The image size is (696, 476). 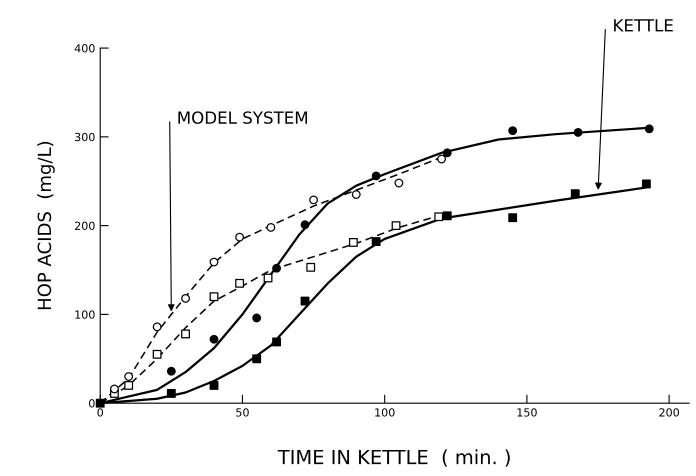 I want to click on annotation: MODEL SYSTEM, so click(x=243, y=117).